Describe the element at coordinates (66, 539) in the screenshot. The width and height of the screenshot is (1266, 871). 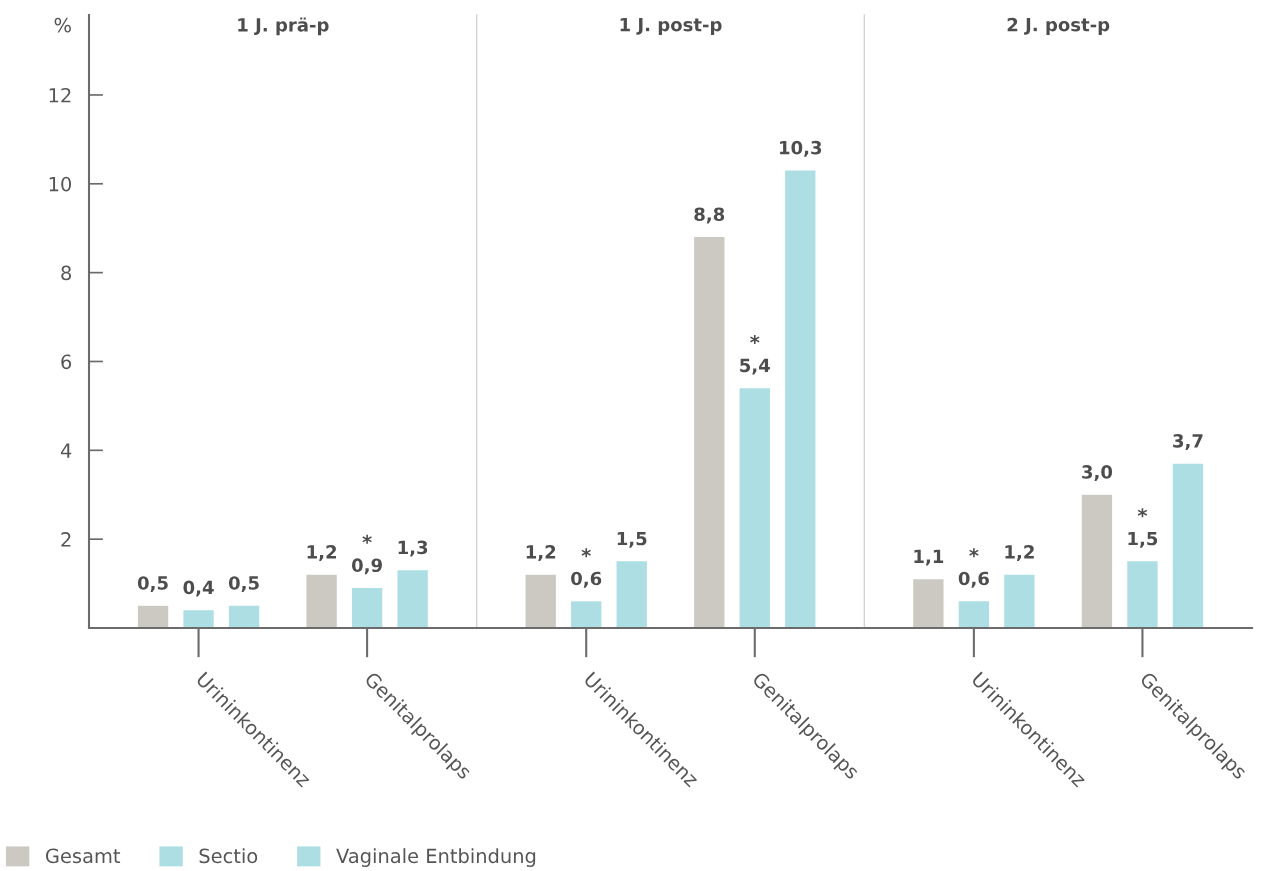
I see `y-tick-label: 2` at that location.